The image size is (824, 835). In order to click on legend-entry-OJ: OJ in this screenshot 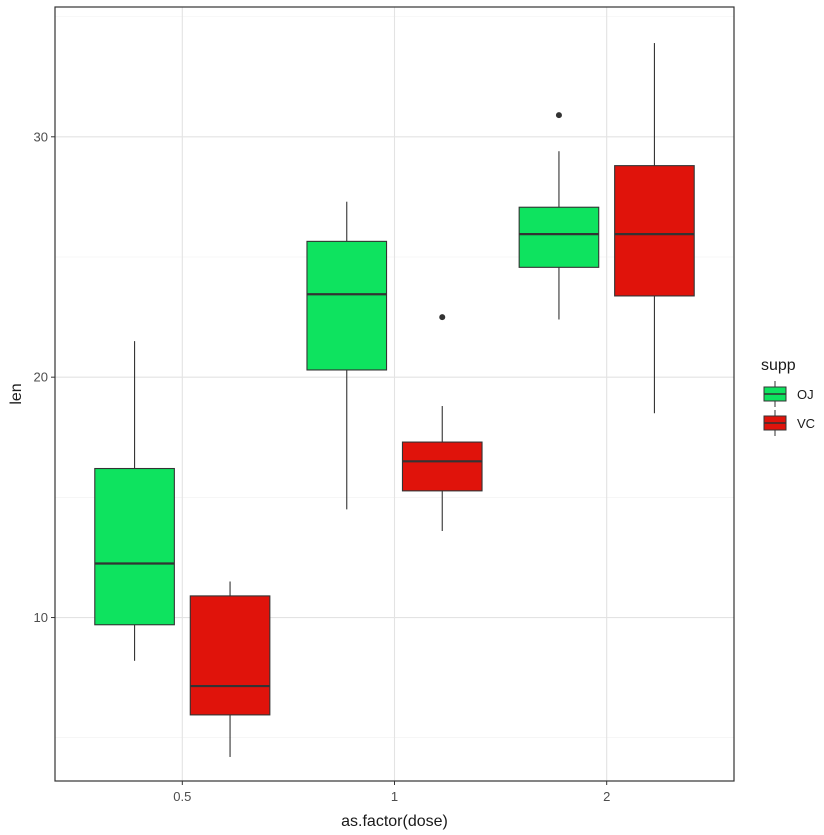, I will do `click(788, 394)`.